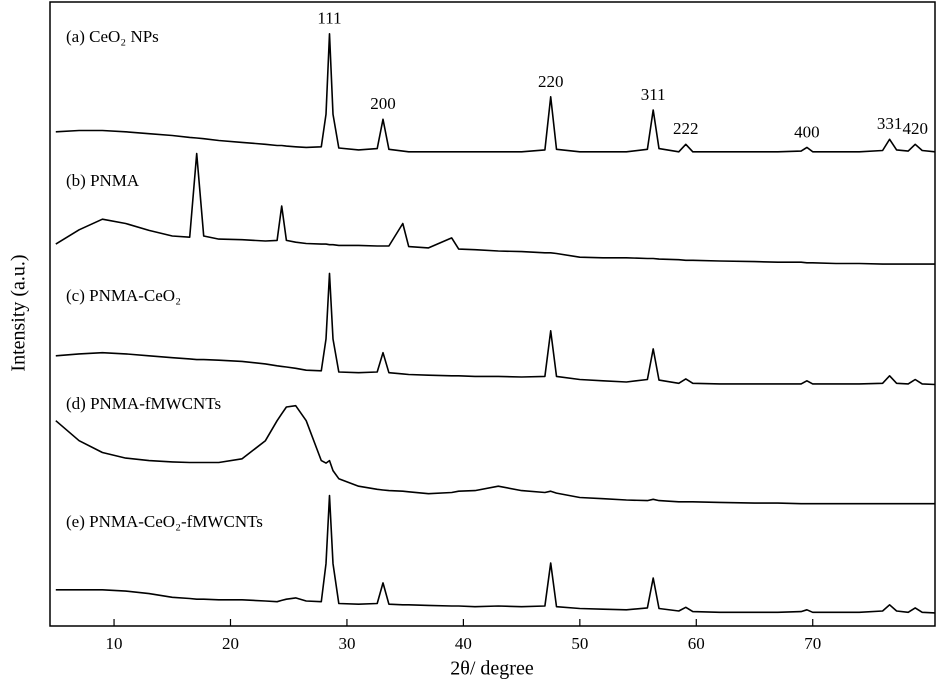 Image resolution: width=939 pixels, height=689 pixels. Describe the element at coordinates (890, 123) in the screenshot. I see `peak-label: 331` at that location.